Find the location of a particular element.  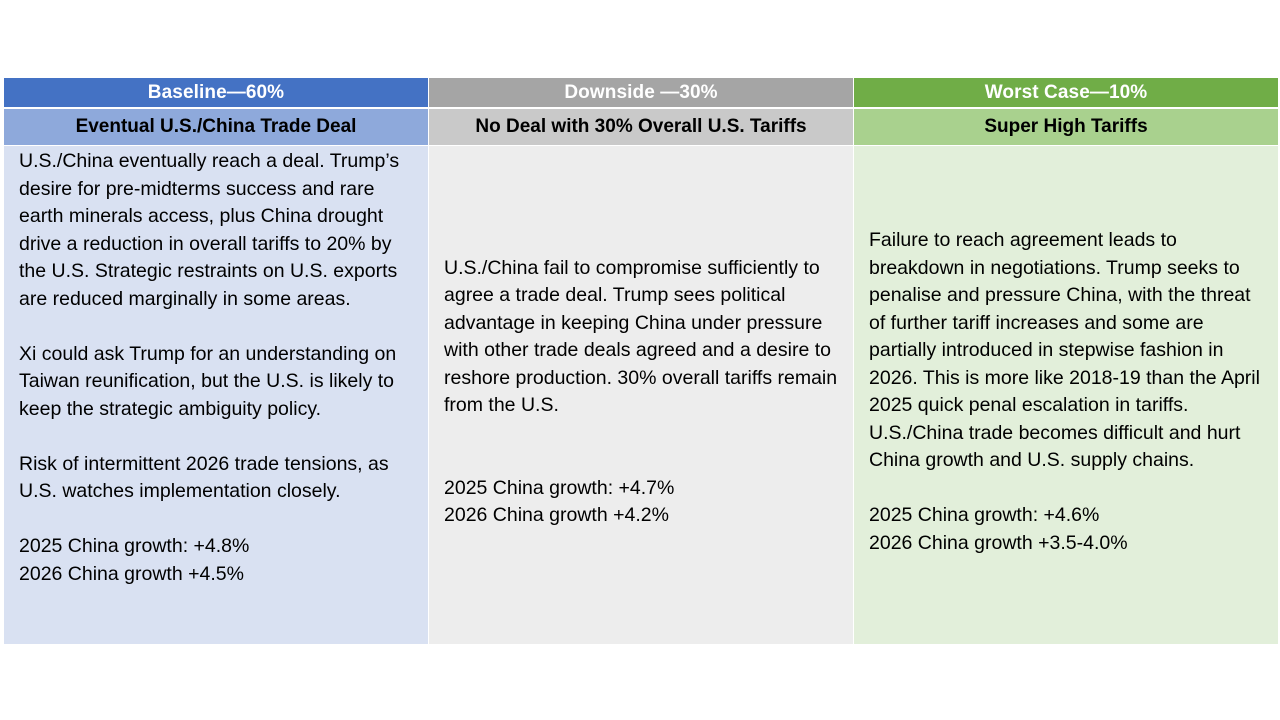

downside-growth-2026: 2026 China growth +4.2% is located at coordinates (556, 515).